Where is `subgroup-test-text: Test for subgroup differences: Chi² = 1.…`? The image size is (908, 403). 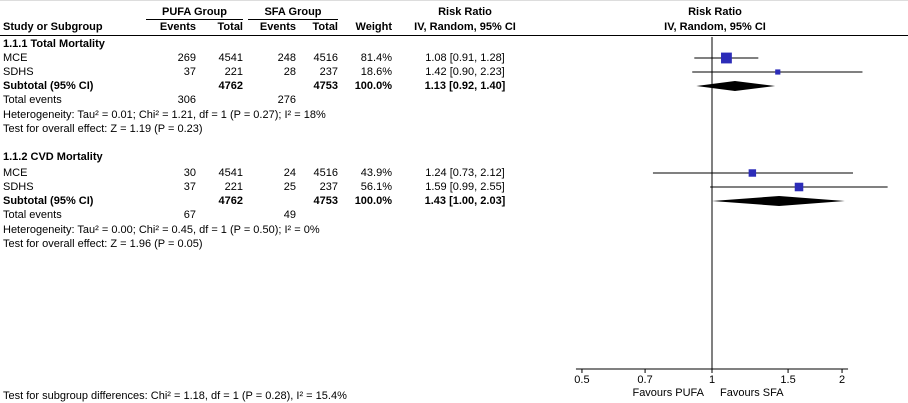
subgroup-test-text: Test for subgroup differences: Chi² = 1.… is located at coordinates (175, 396).